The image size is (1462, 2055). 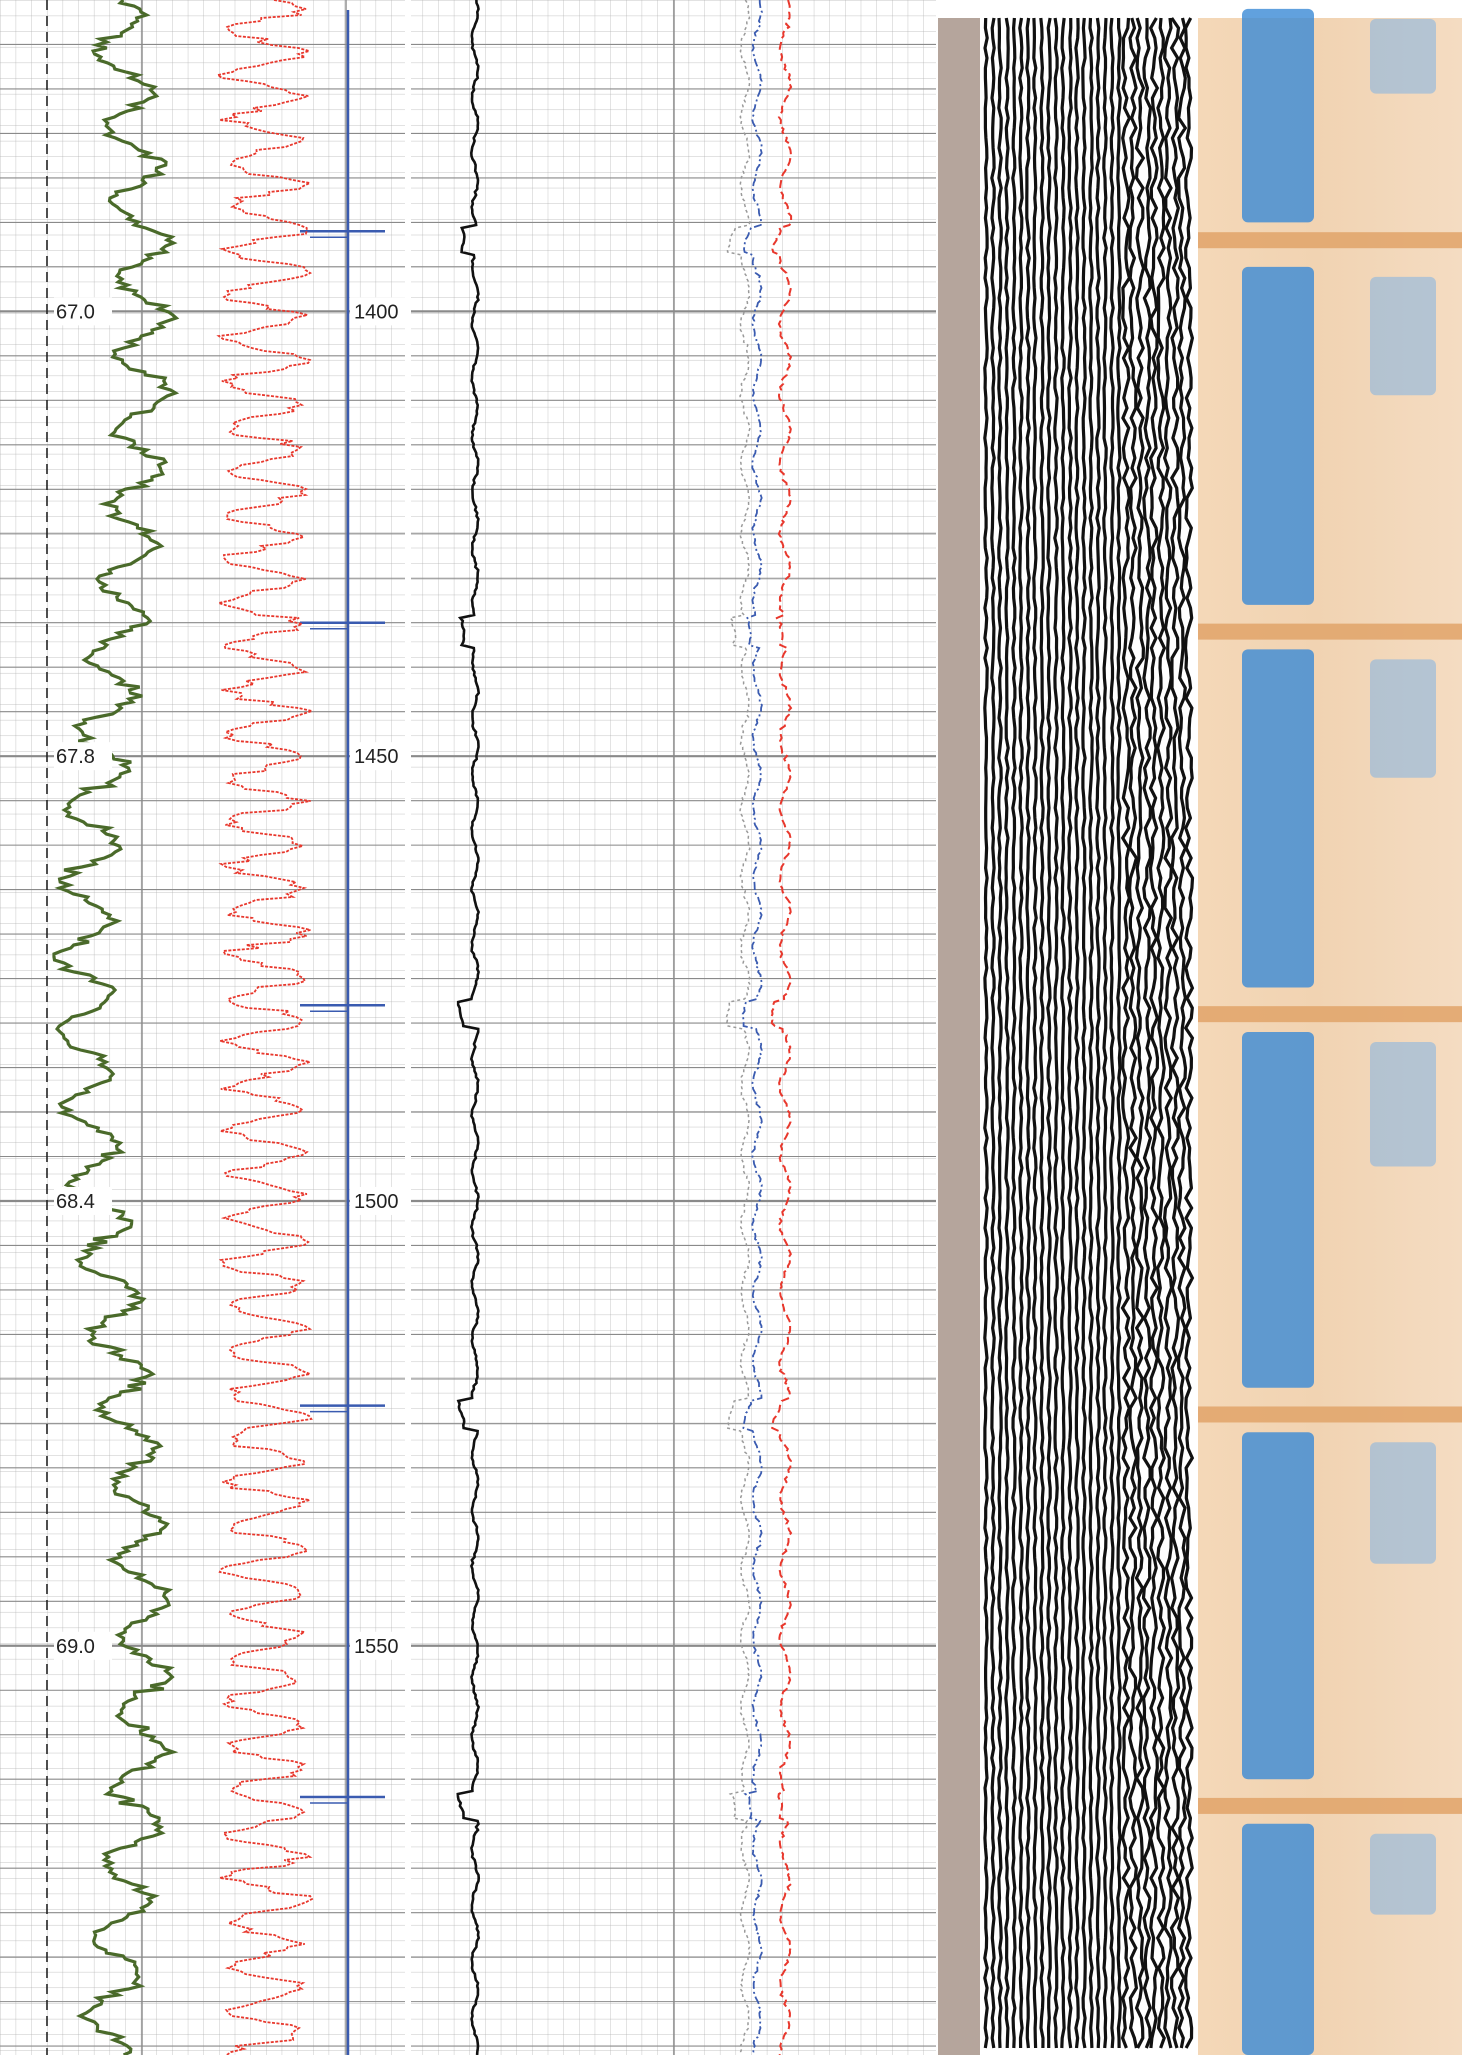 What do you see at coordinates (75, 757) in the screenshot?
I see `scale-tick-label: 67.8` at bounding box center [75, 757].